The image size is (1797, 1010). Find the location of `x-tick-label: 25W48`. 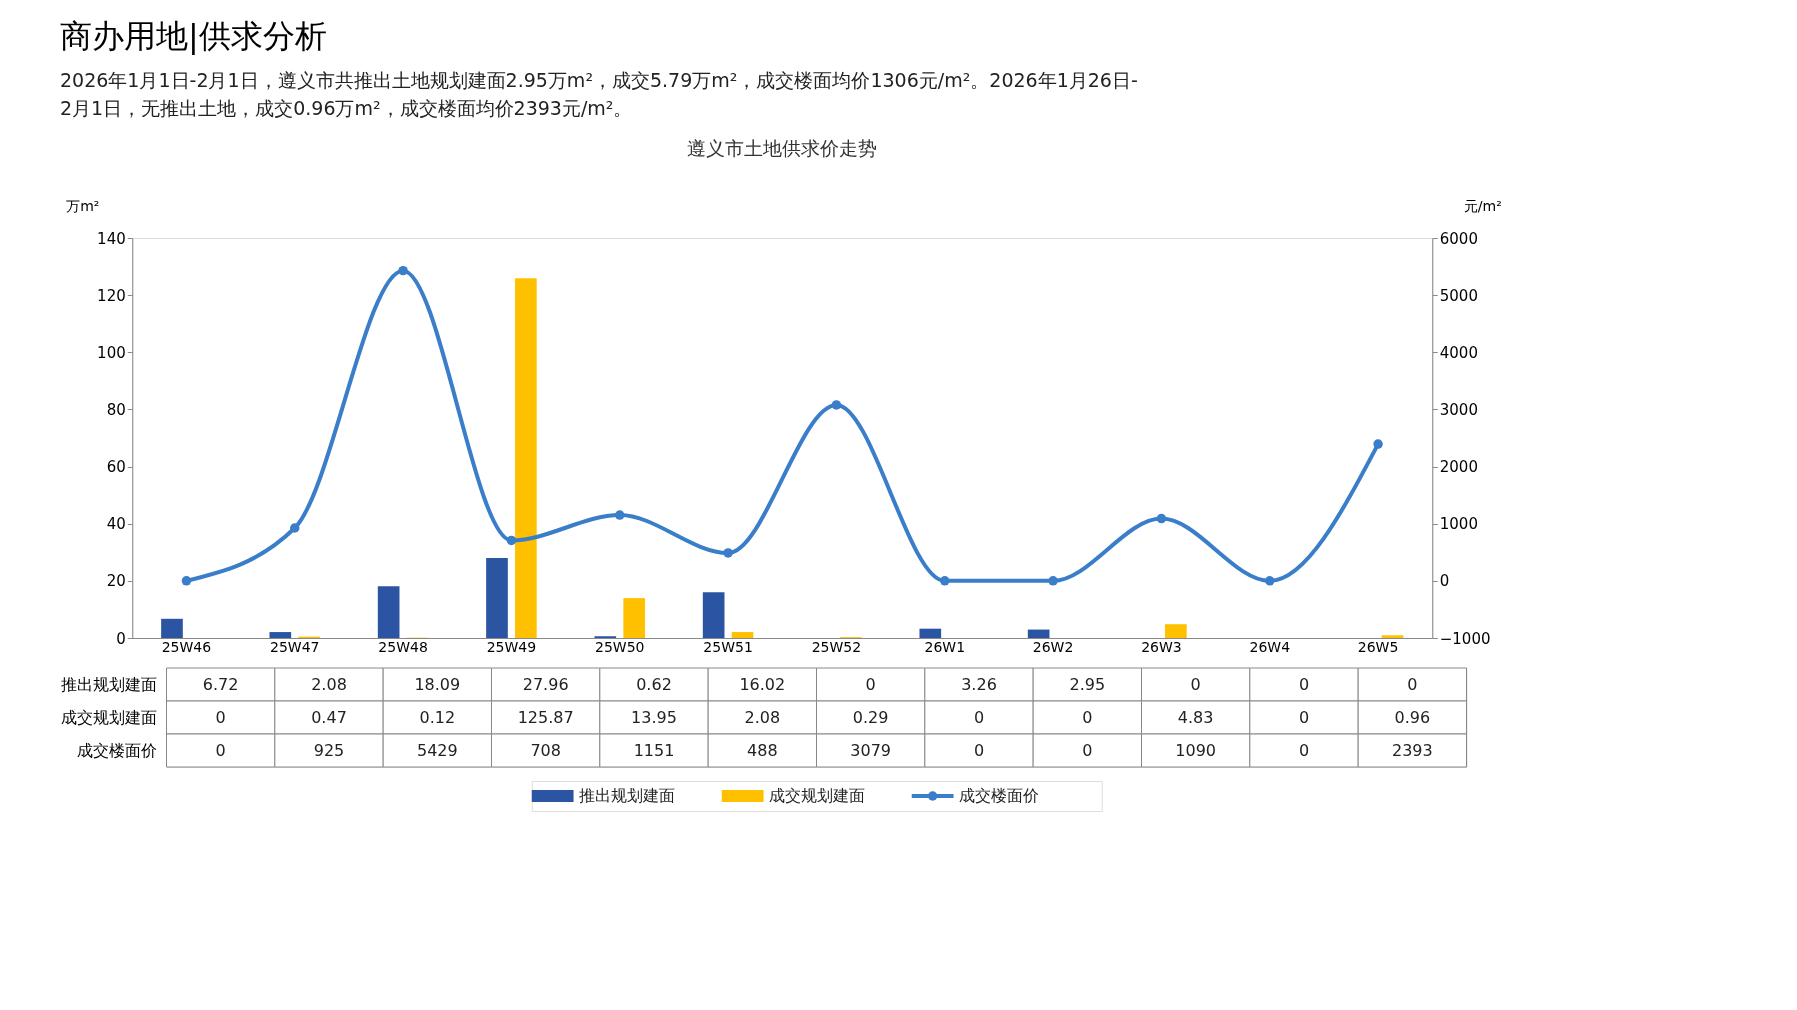

x-tick-label: 25W48 is located at coordinates (403, 646).